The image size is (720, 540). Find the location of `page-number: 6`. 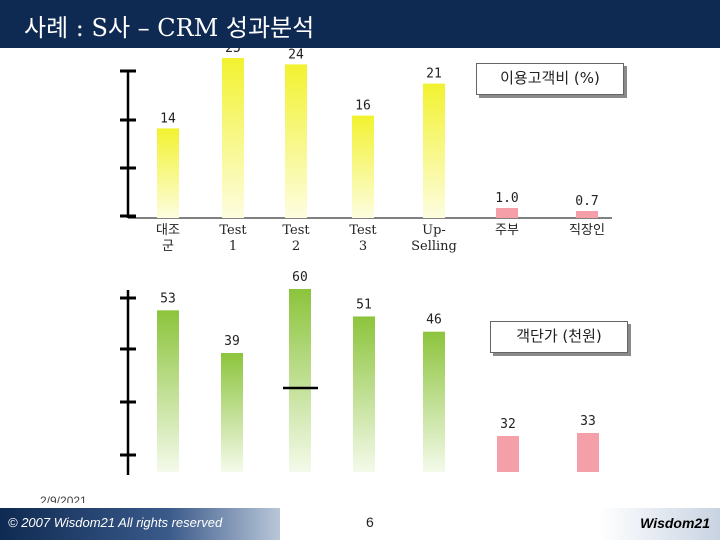

page-number: 6 is located at coordinates (370, 522).